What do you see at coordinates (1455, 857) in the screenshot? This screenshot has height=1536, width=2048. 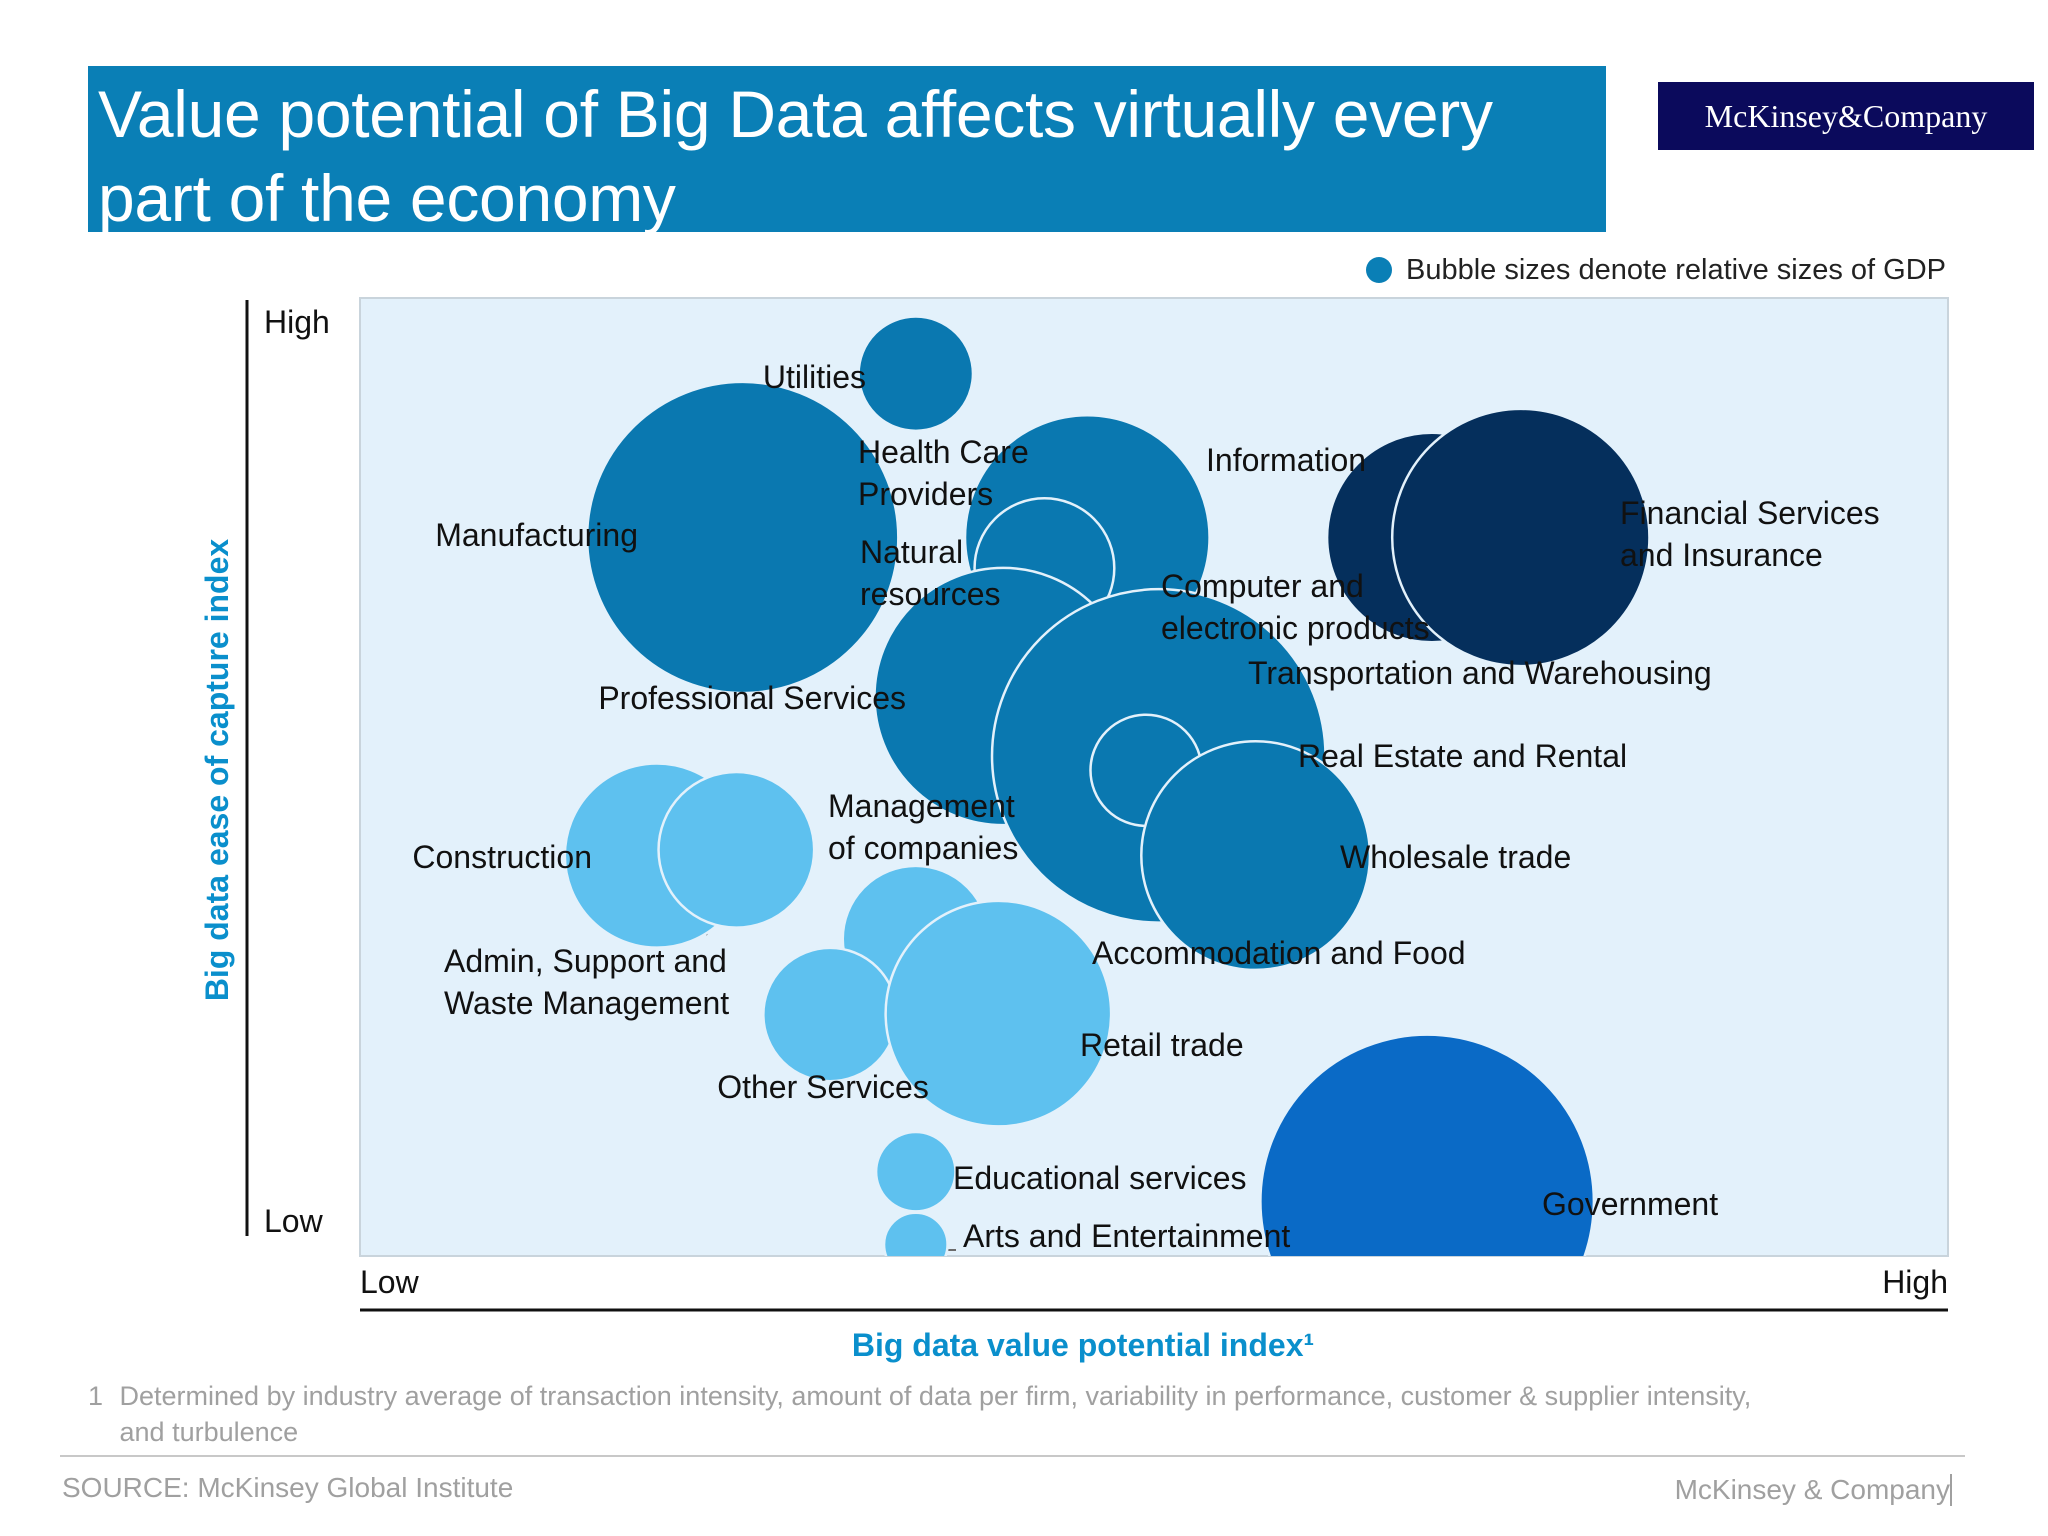 I see `label-wholesale-trade: Wholesale trade` at bounding box center [1455, 857].